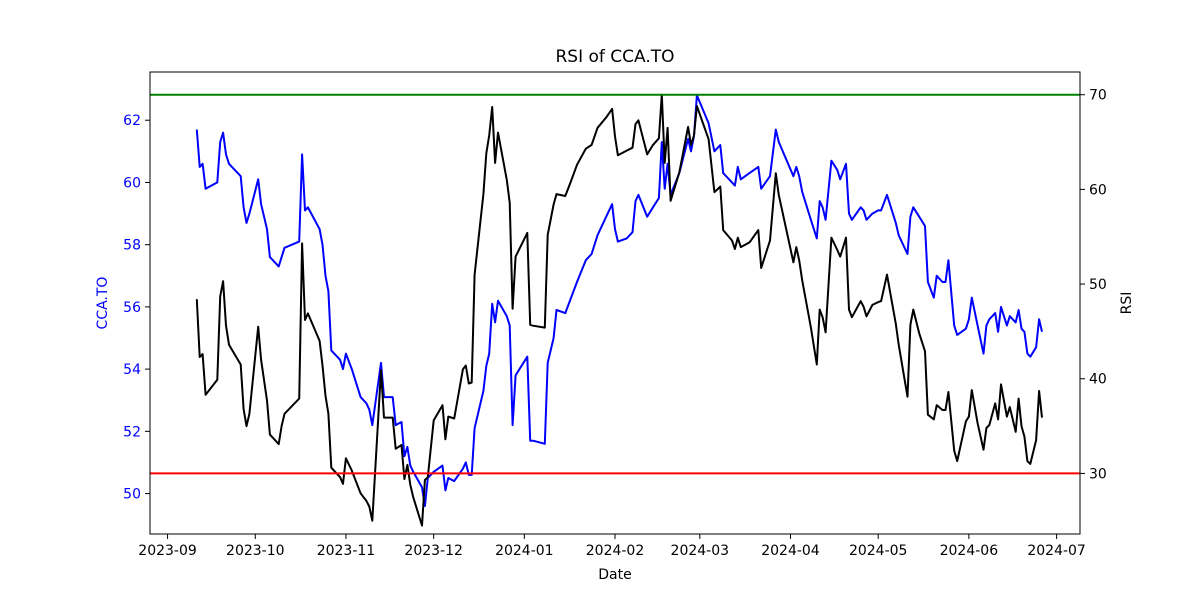 This screenshot has height=600, width=1200. What do you see at coordinates (132, 432) in the screenshot?
I see `left-y-tick-label: 52` at bounding box center [132, 432].